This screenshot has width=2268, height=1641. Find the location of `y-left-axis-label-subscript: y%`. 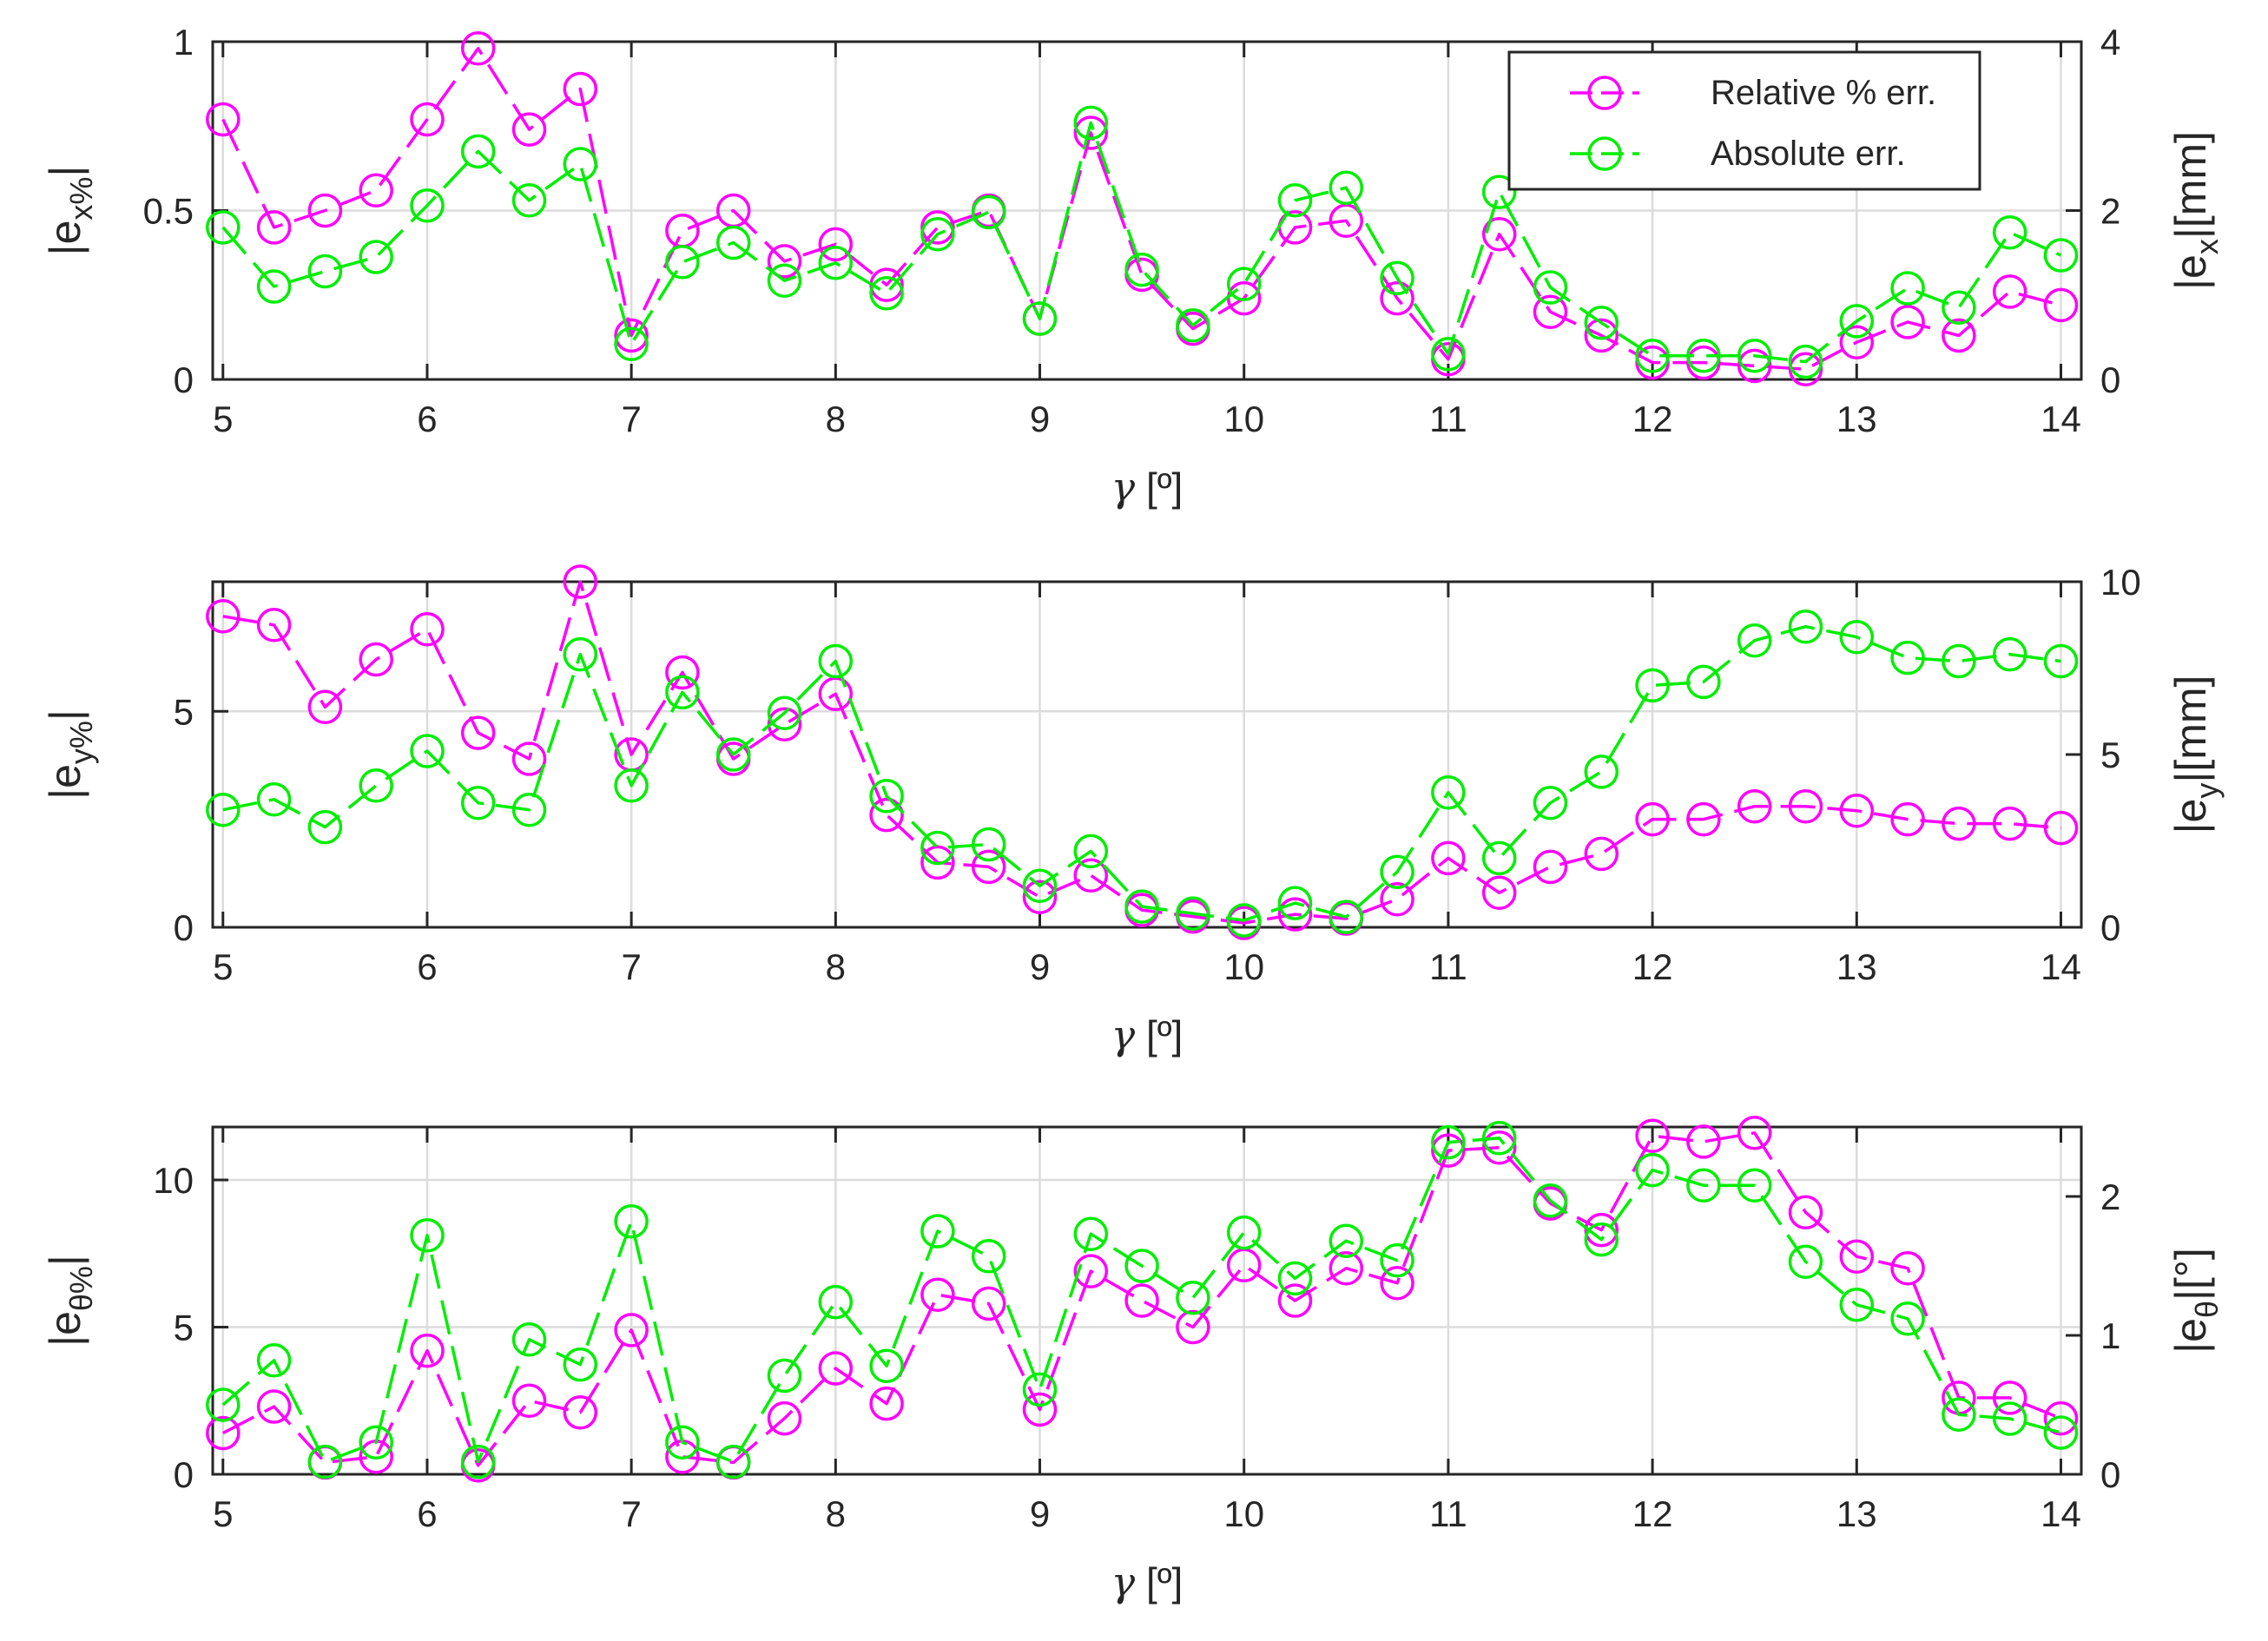

y-left-axis-label-subscript: y% is located at coordinates (81, 743).